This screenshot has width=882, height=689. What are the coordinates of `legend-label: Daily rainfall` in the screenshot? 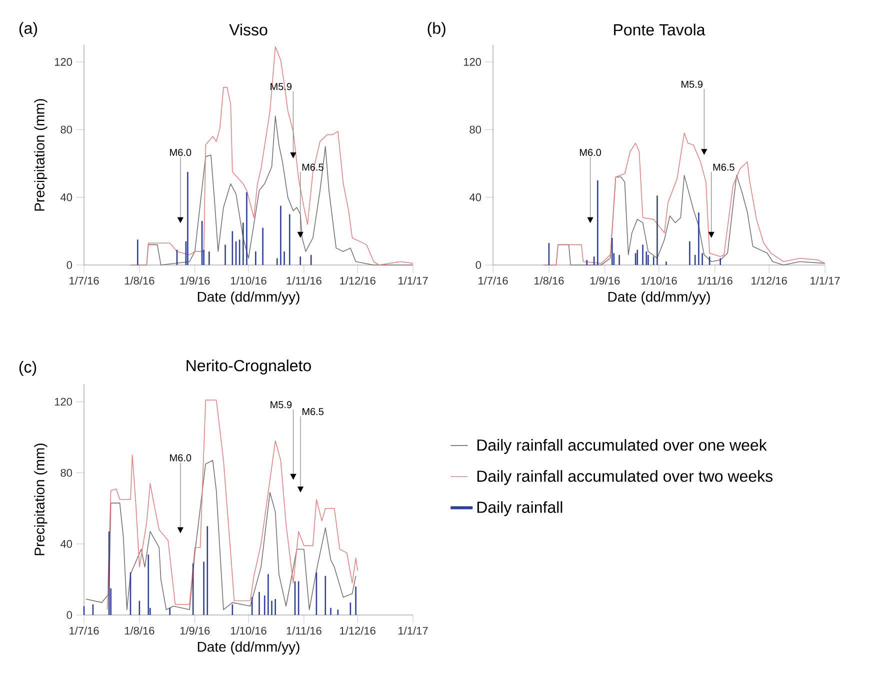 It's located at (519, 508).